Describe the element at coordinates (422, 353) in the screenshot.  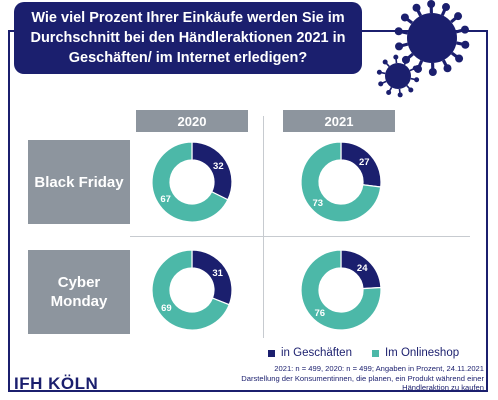
I see `legend-label-online: Im Onlineshop` at that location.